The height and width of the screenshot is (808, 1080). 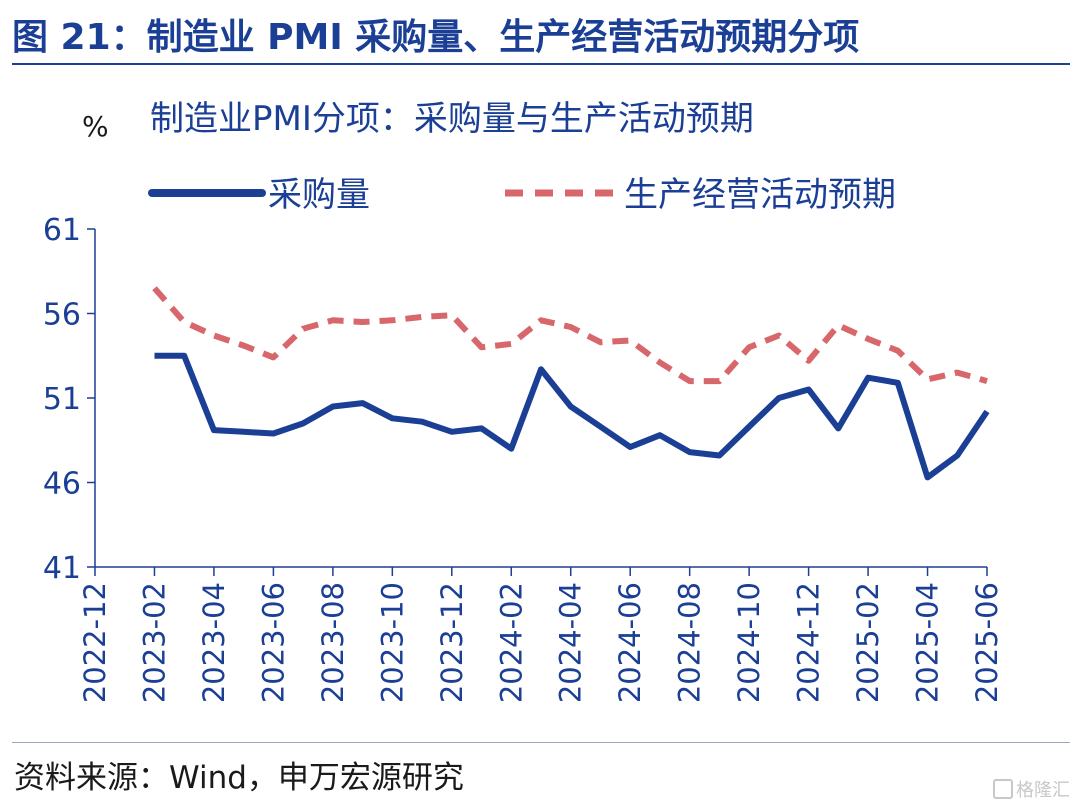 I want to click on x-tick-label: 2023-12, so click(x=452, y=642).